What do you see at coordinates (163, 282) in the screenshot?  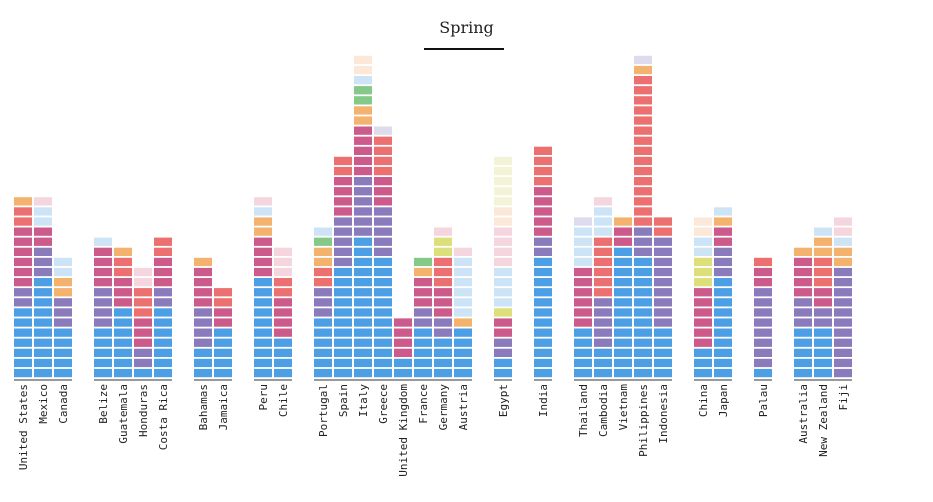 I see `bar-unit-costa-rica` at bounding box center [163, 282].